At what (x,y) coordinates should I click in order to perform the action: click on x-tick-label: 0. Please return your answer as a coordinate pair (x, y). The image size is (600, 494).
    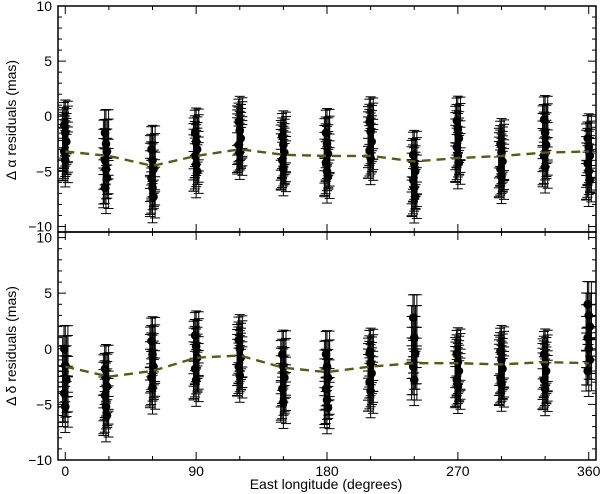
    Looking at the image, I should click on (65, 471).